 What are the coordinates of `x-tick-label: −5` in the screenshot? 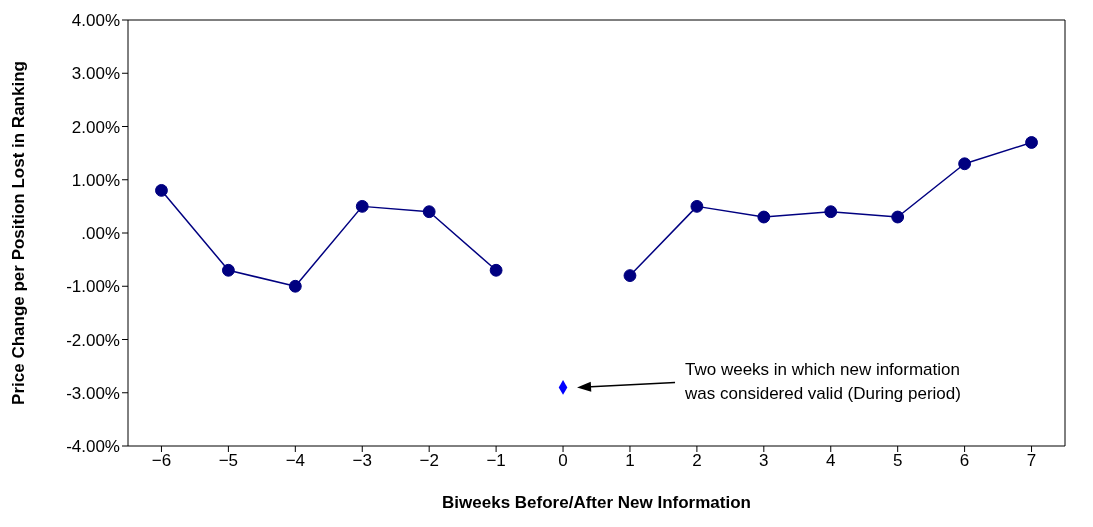 It's located at (228, 461).